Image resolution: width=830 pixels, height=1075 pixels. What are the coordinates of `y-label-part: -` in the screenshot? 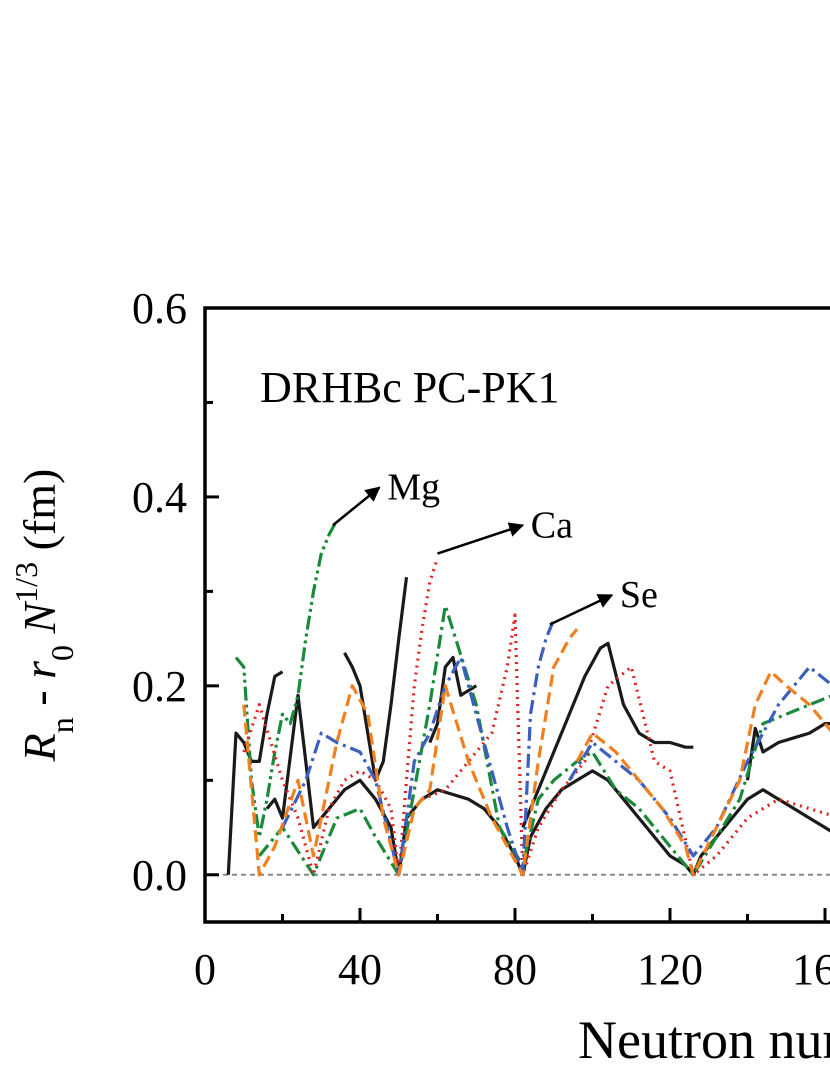 It's located at (39, 698).